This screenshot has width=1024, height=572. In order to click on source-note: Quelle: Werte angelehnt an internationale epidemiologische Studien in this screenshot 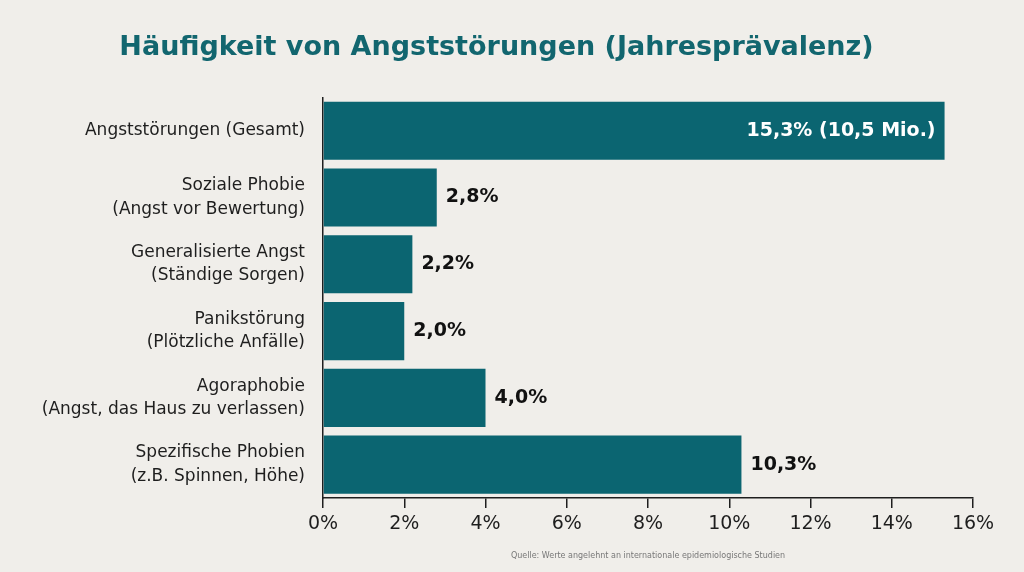, I will do `click(648, 556)`.